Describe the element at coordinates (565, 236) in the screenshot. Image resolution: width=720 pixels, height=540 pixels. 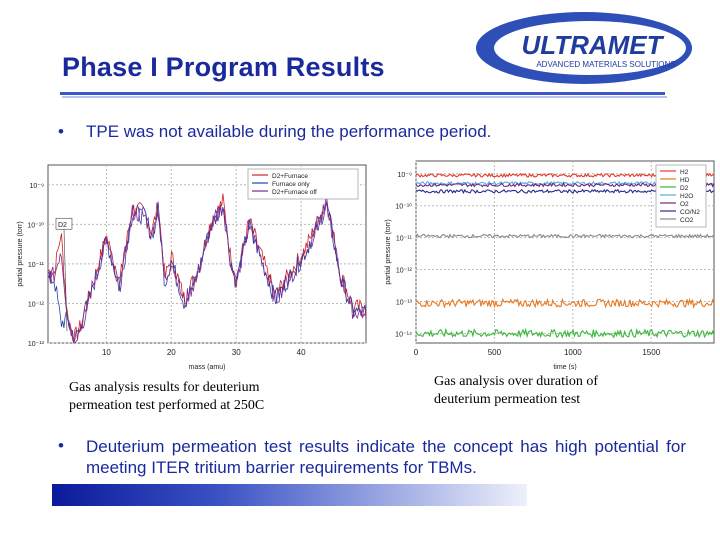
I see `series-line-co2` at that location.